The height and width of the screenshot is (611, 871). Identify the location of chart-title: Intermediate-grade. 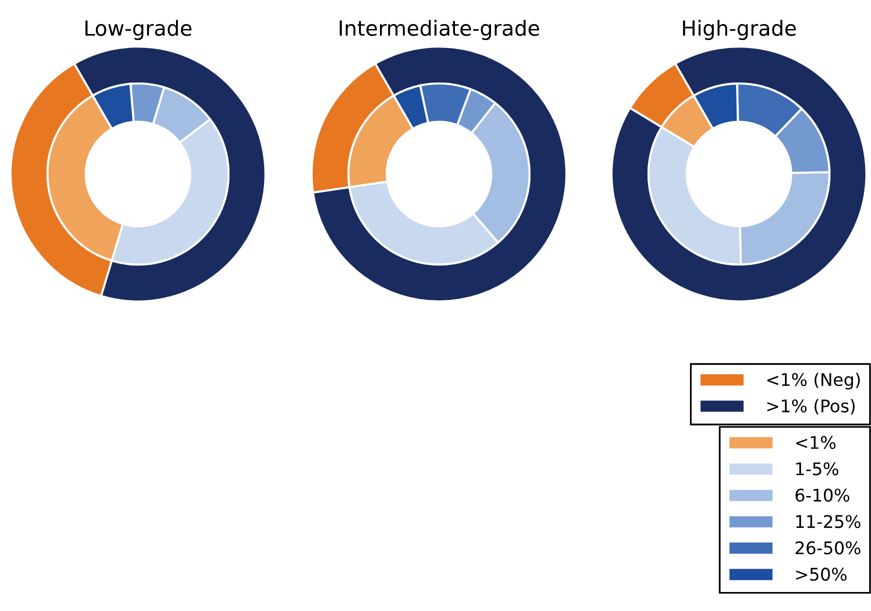
(440, 30).